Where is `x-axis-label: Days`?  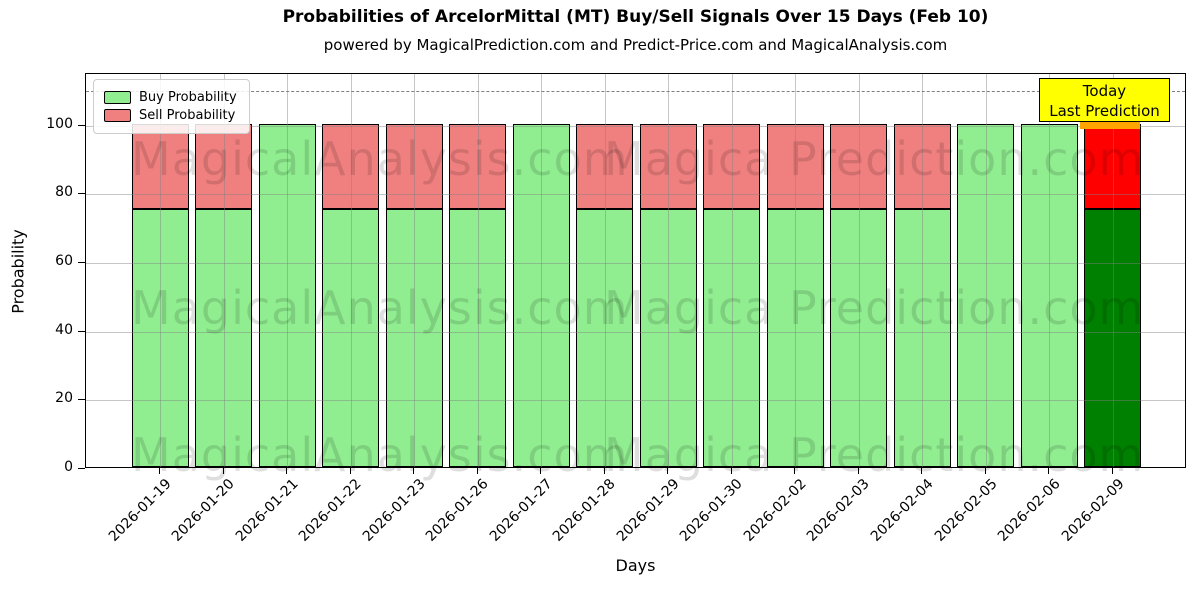
x-axis-label: Days is located at coordinates (635, 565).